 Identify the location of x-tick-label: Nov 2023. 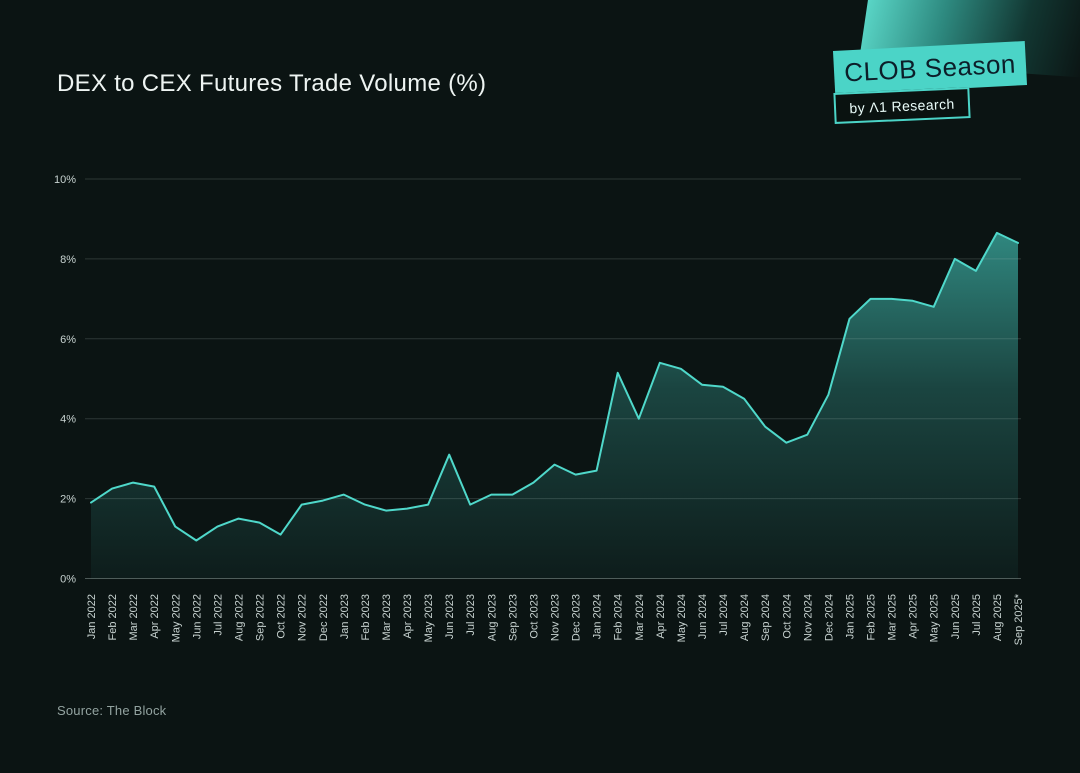
(556, 617).